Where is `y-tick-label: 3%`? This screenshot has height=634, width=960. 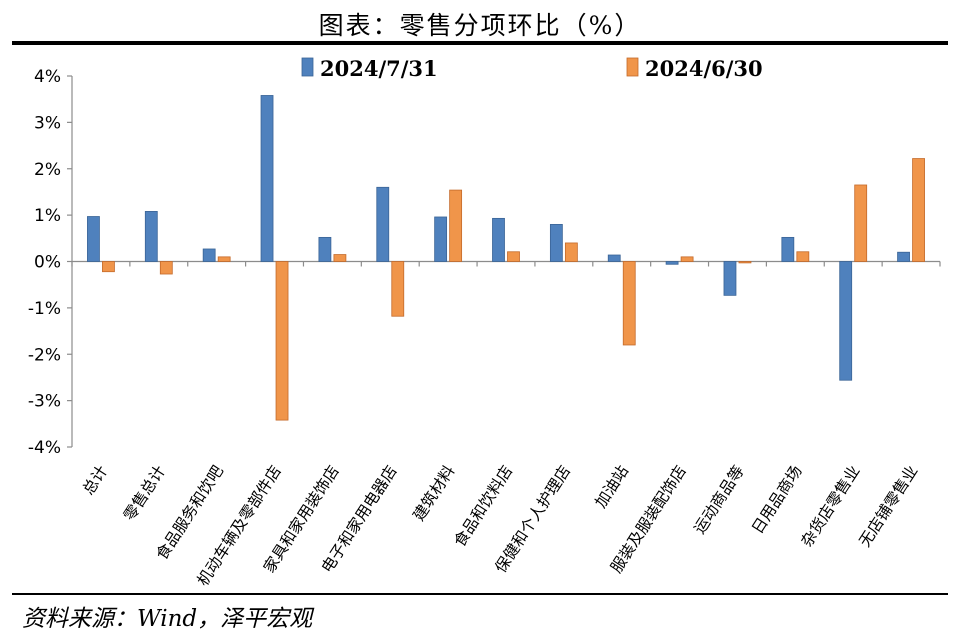
y-tick-label: 3% is located at coordinates (47, 123).